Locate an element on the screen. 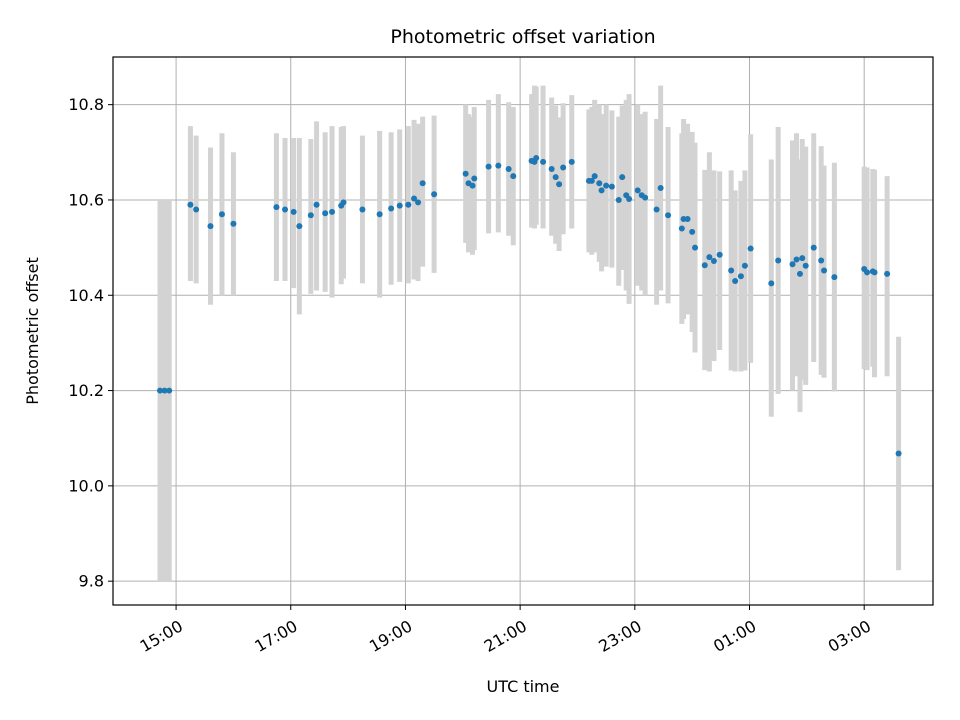 The height and width of the screenshot is (720, 960). y-tick-label: 10.8 is located at coordinates (86, 104).